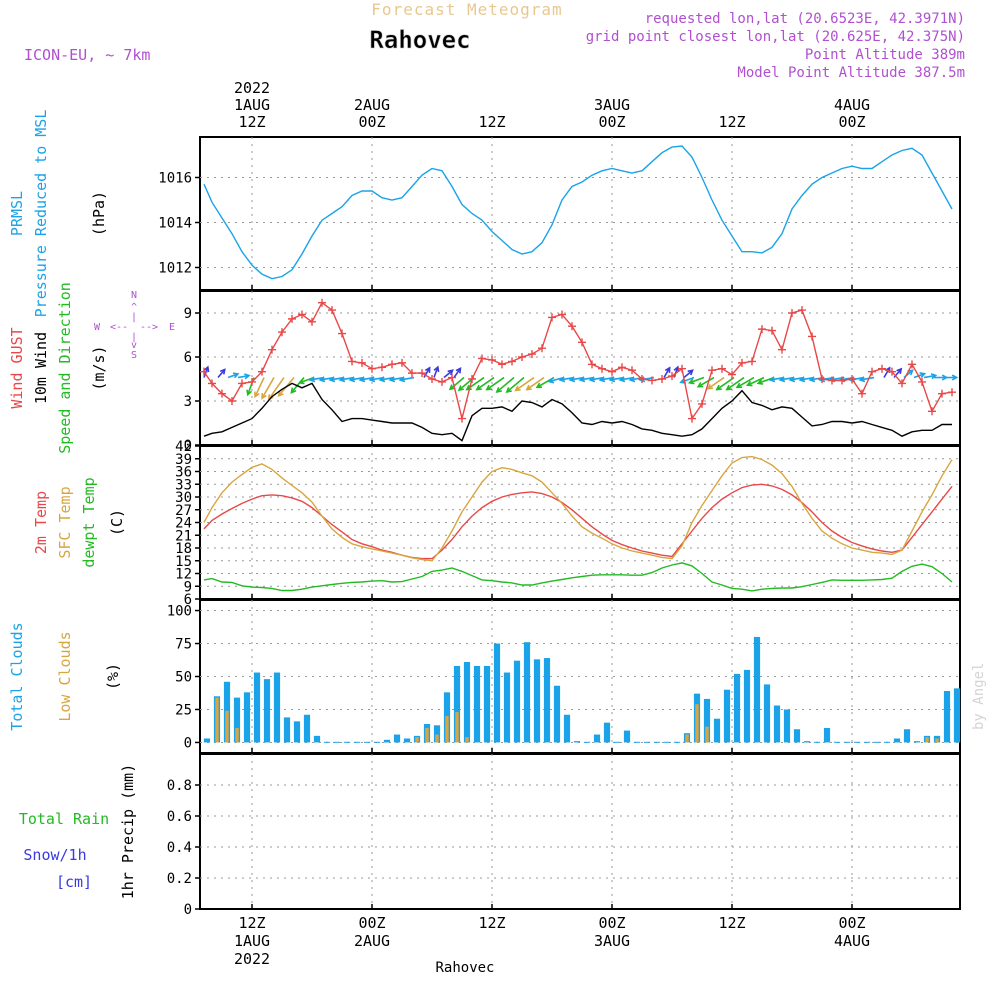 The height and width of the screenshot is (1000, 1000). Describe the element at coordinates (851, 73) in the screenshot. I see `model-altitude: Model Point Altitude 387.5m` at that location.